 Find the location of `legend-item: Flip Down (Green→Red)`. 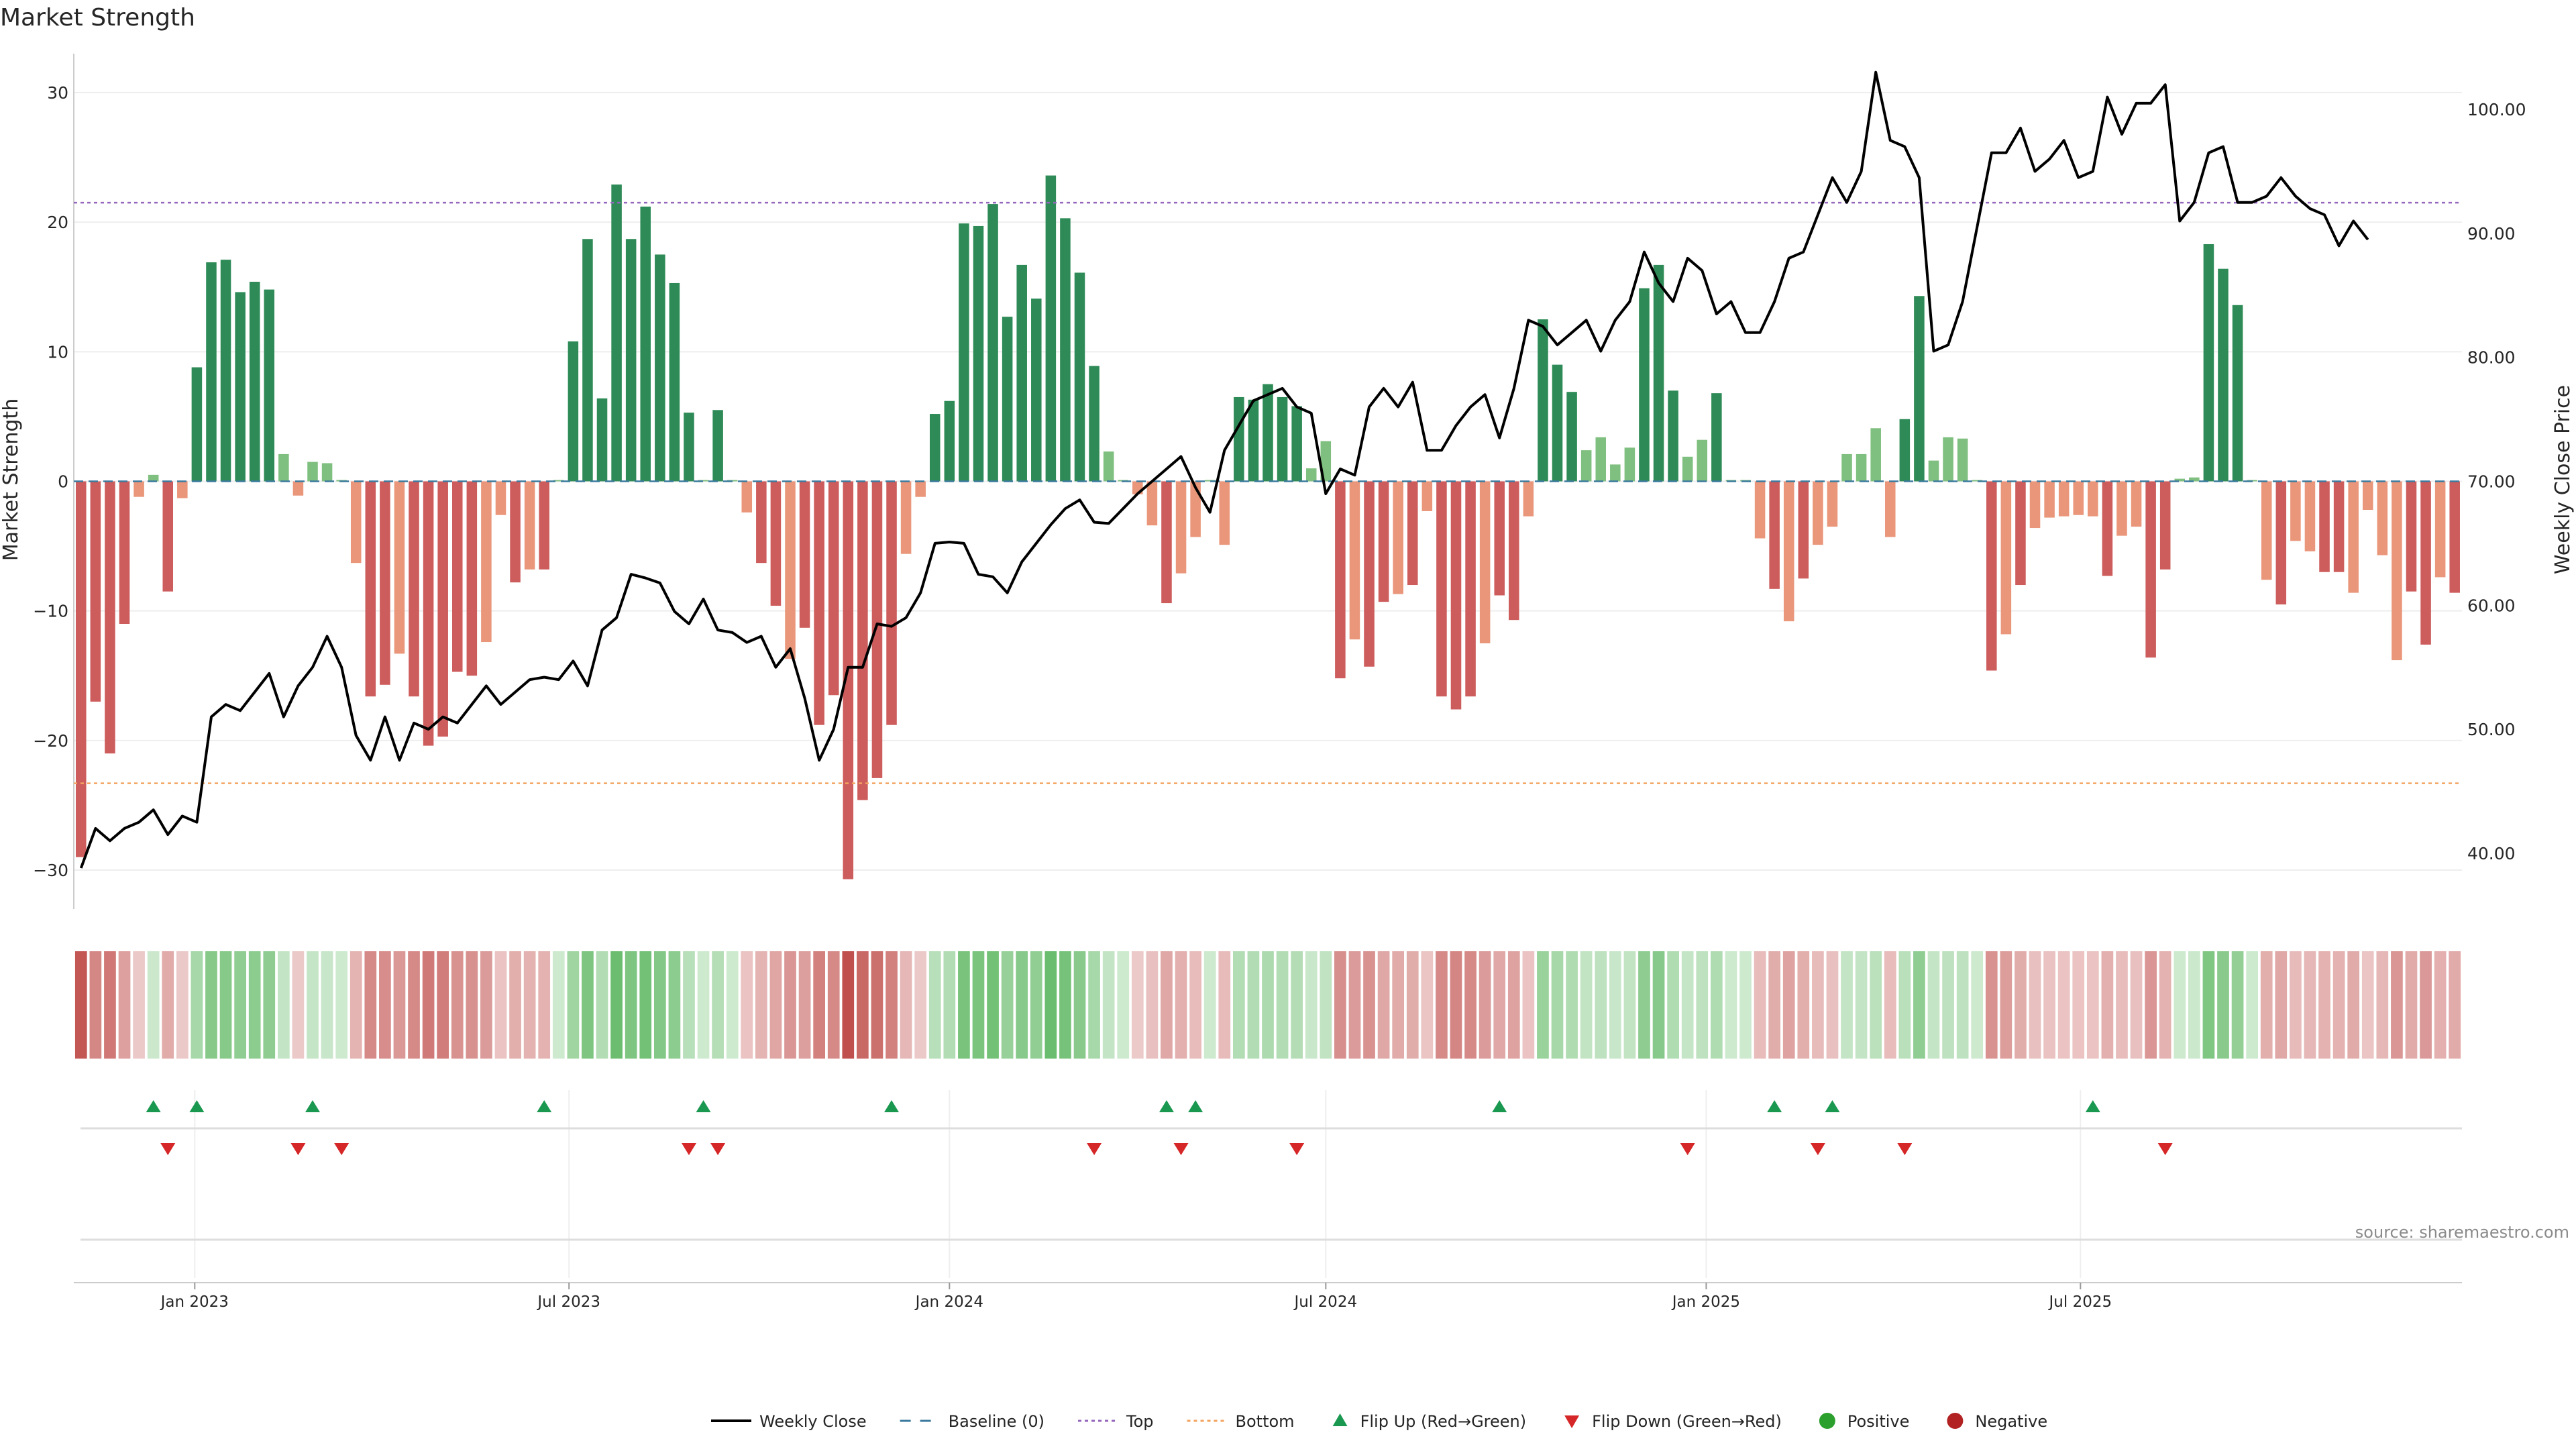

legend-item: Flip Down (Green→Red) is located at coordinates (1673, 1421).